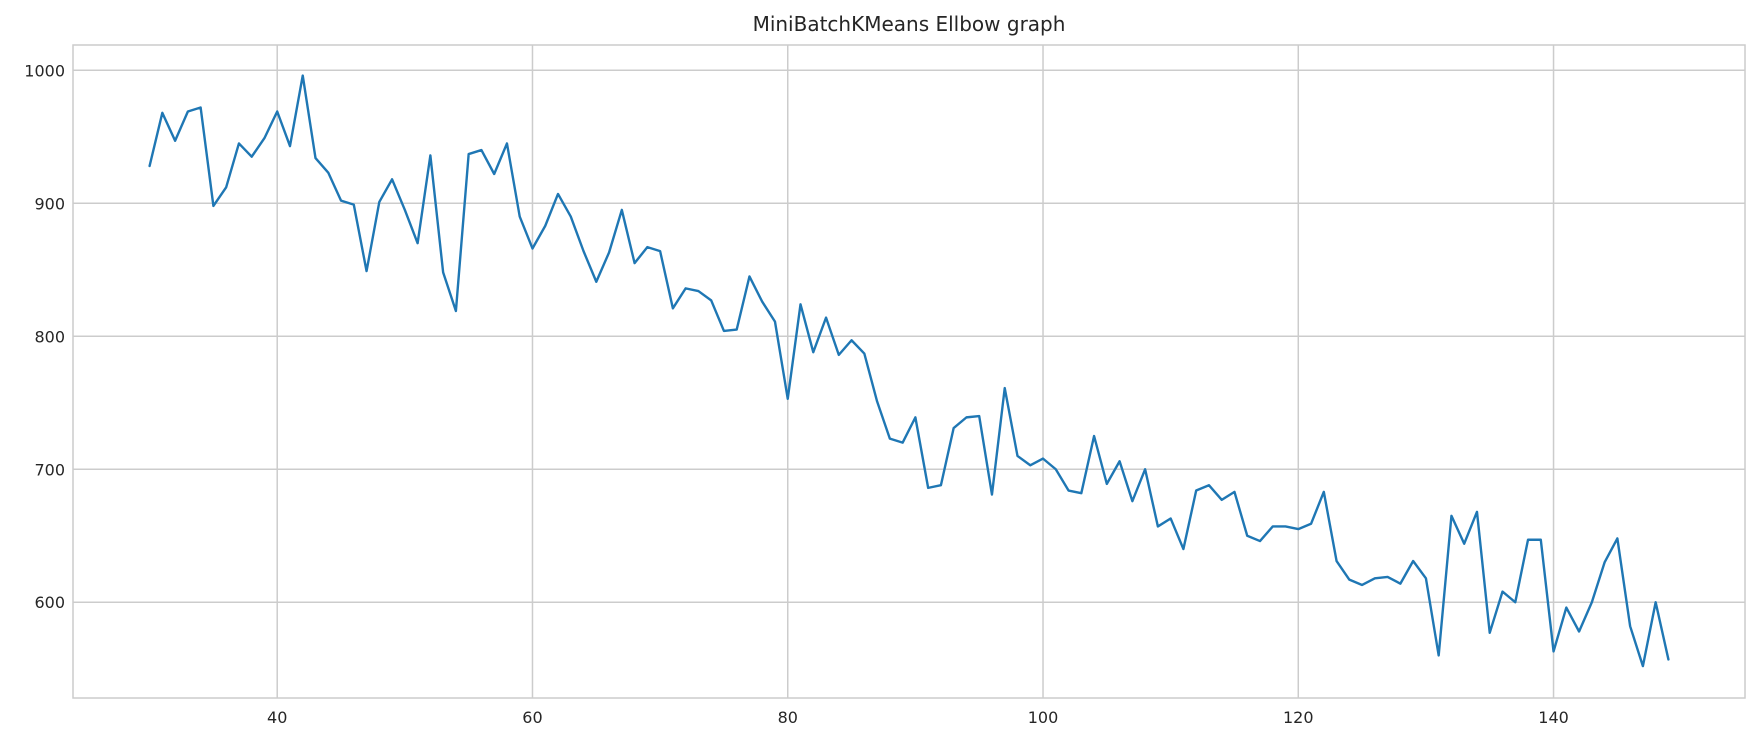 This screenshot has width=1764, height=748. I want to click on x-tick-label: 140, so click(1553, 717).